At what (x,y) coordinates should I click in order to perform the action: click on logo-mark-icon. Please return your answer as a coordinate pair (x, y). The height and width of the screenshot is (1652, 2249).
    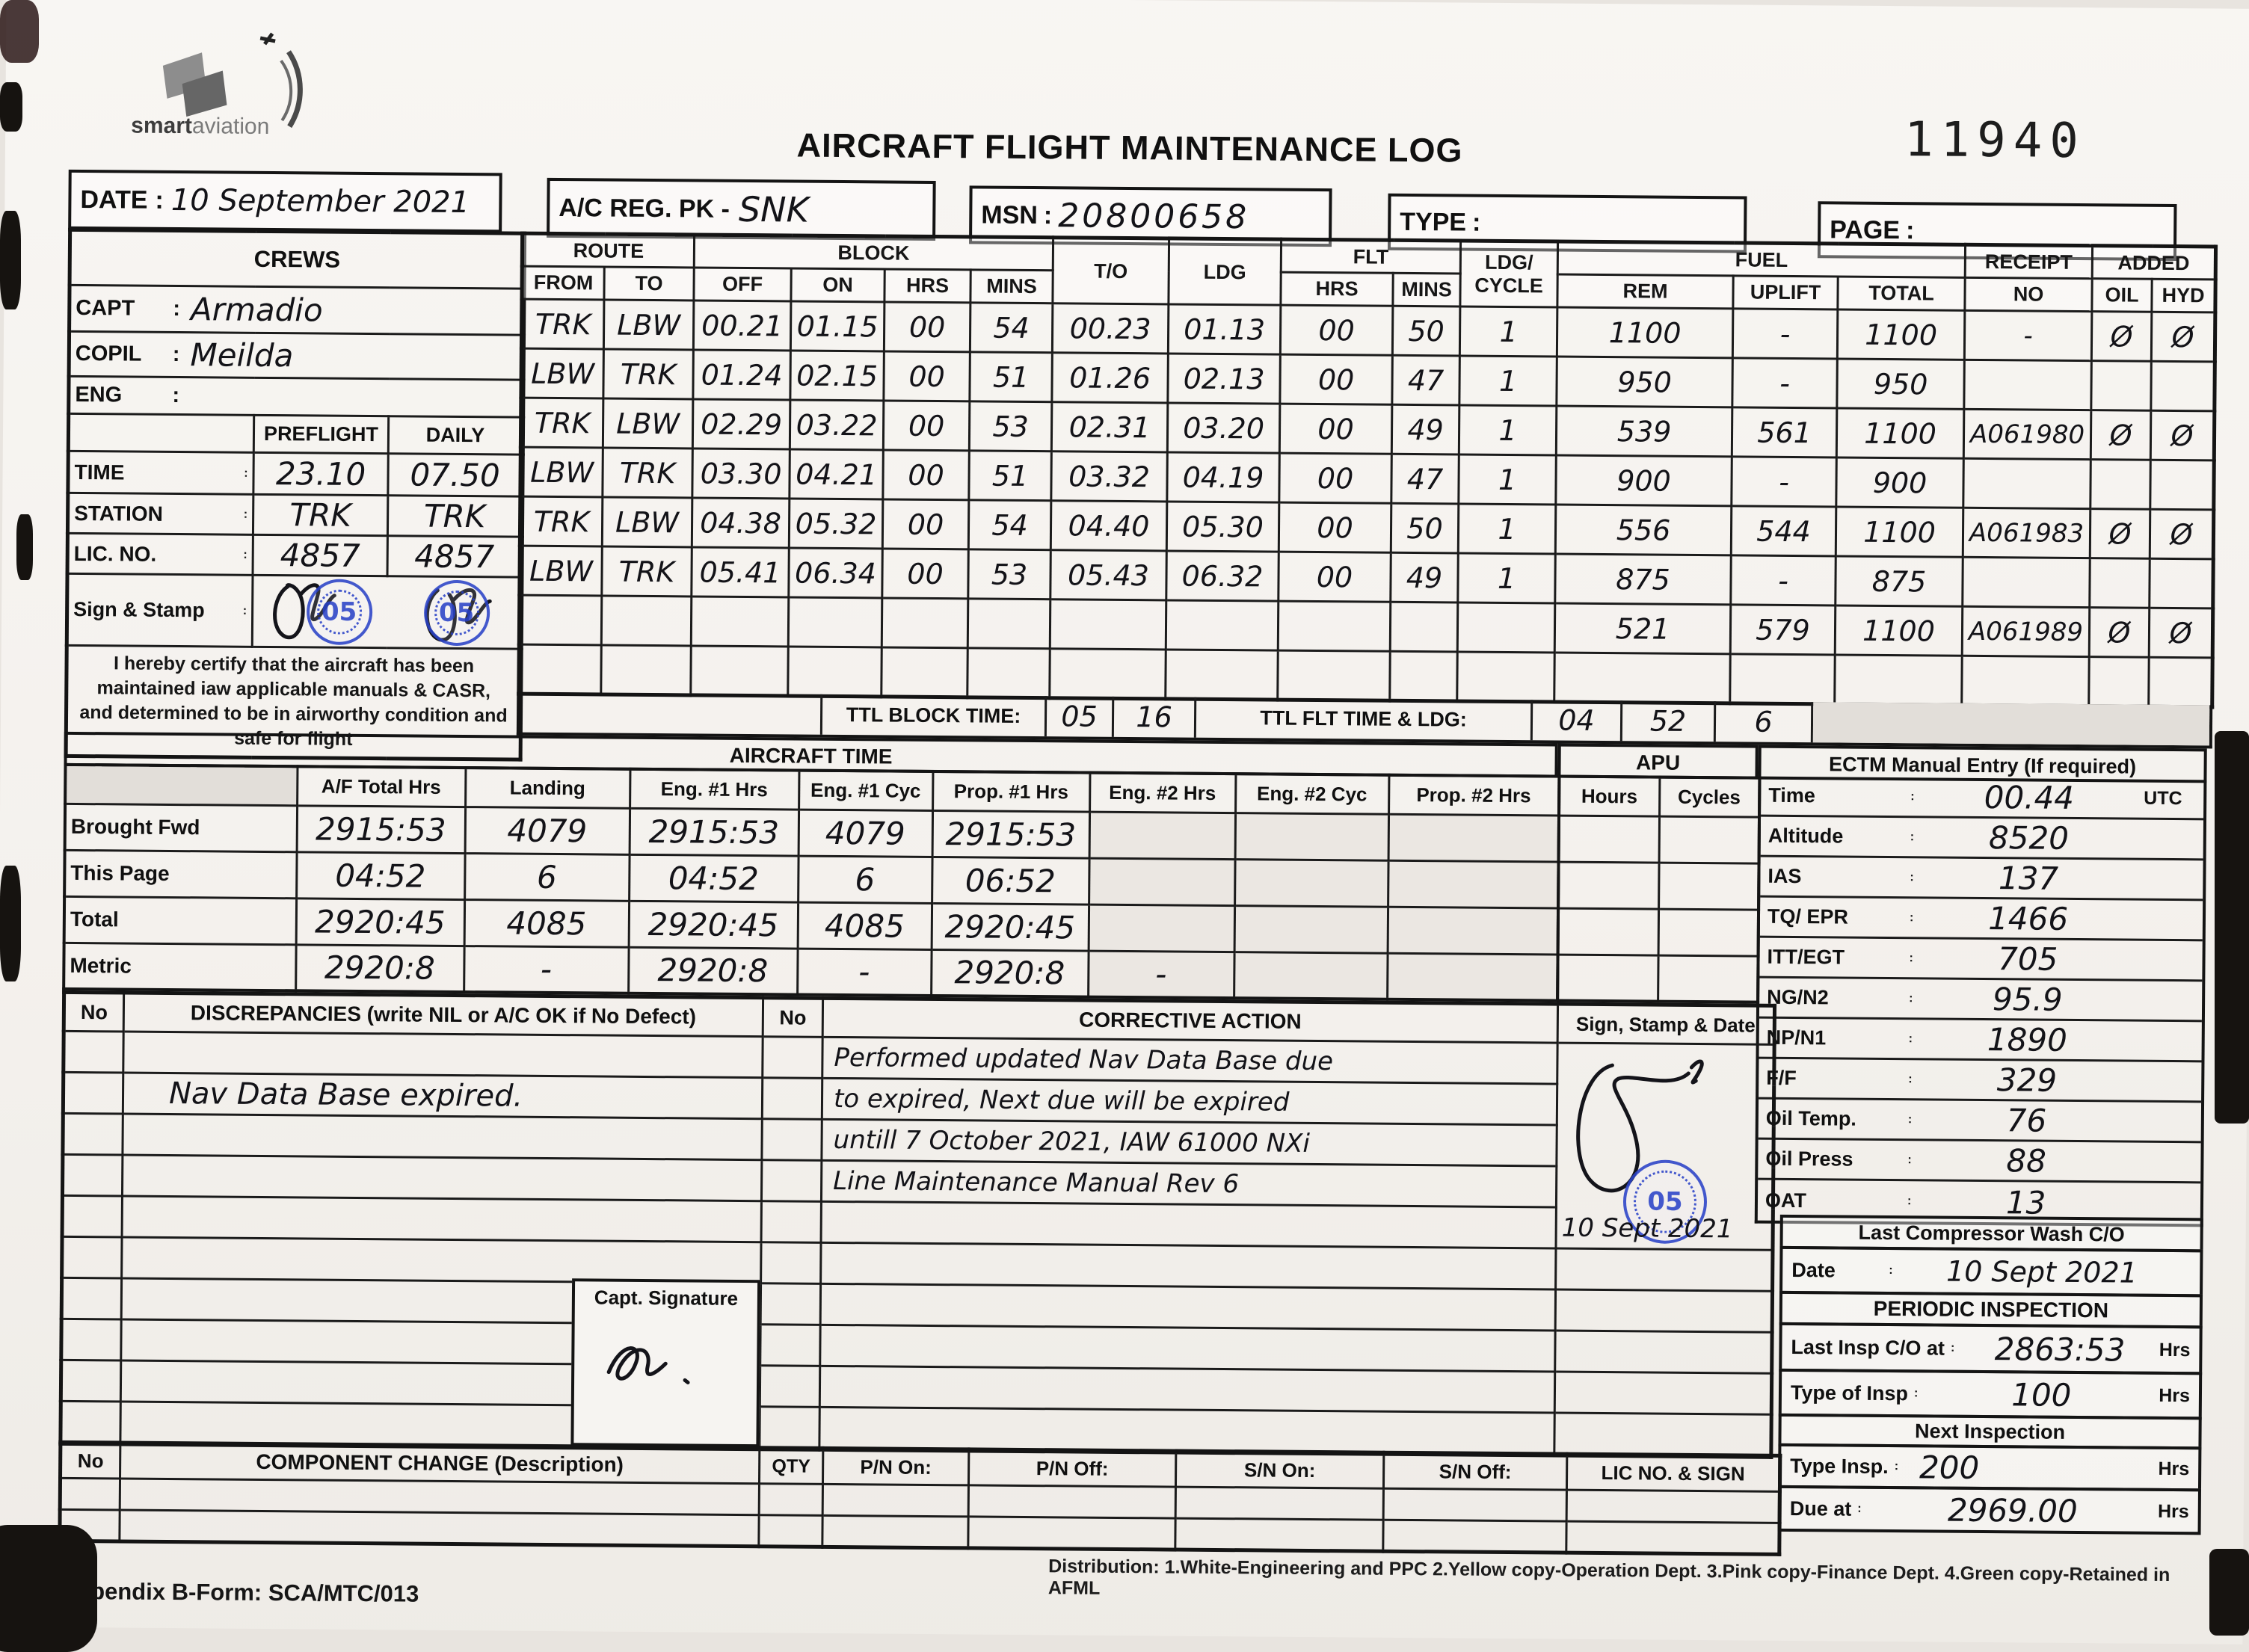
    Looking at the image, I should click on (232, 80).